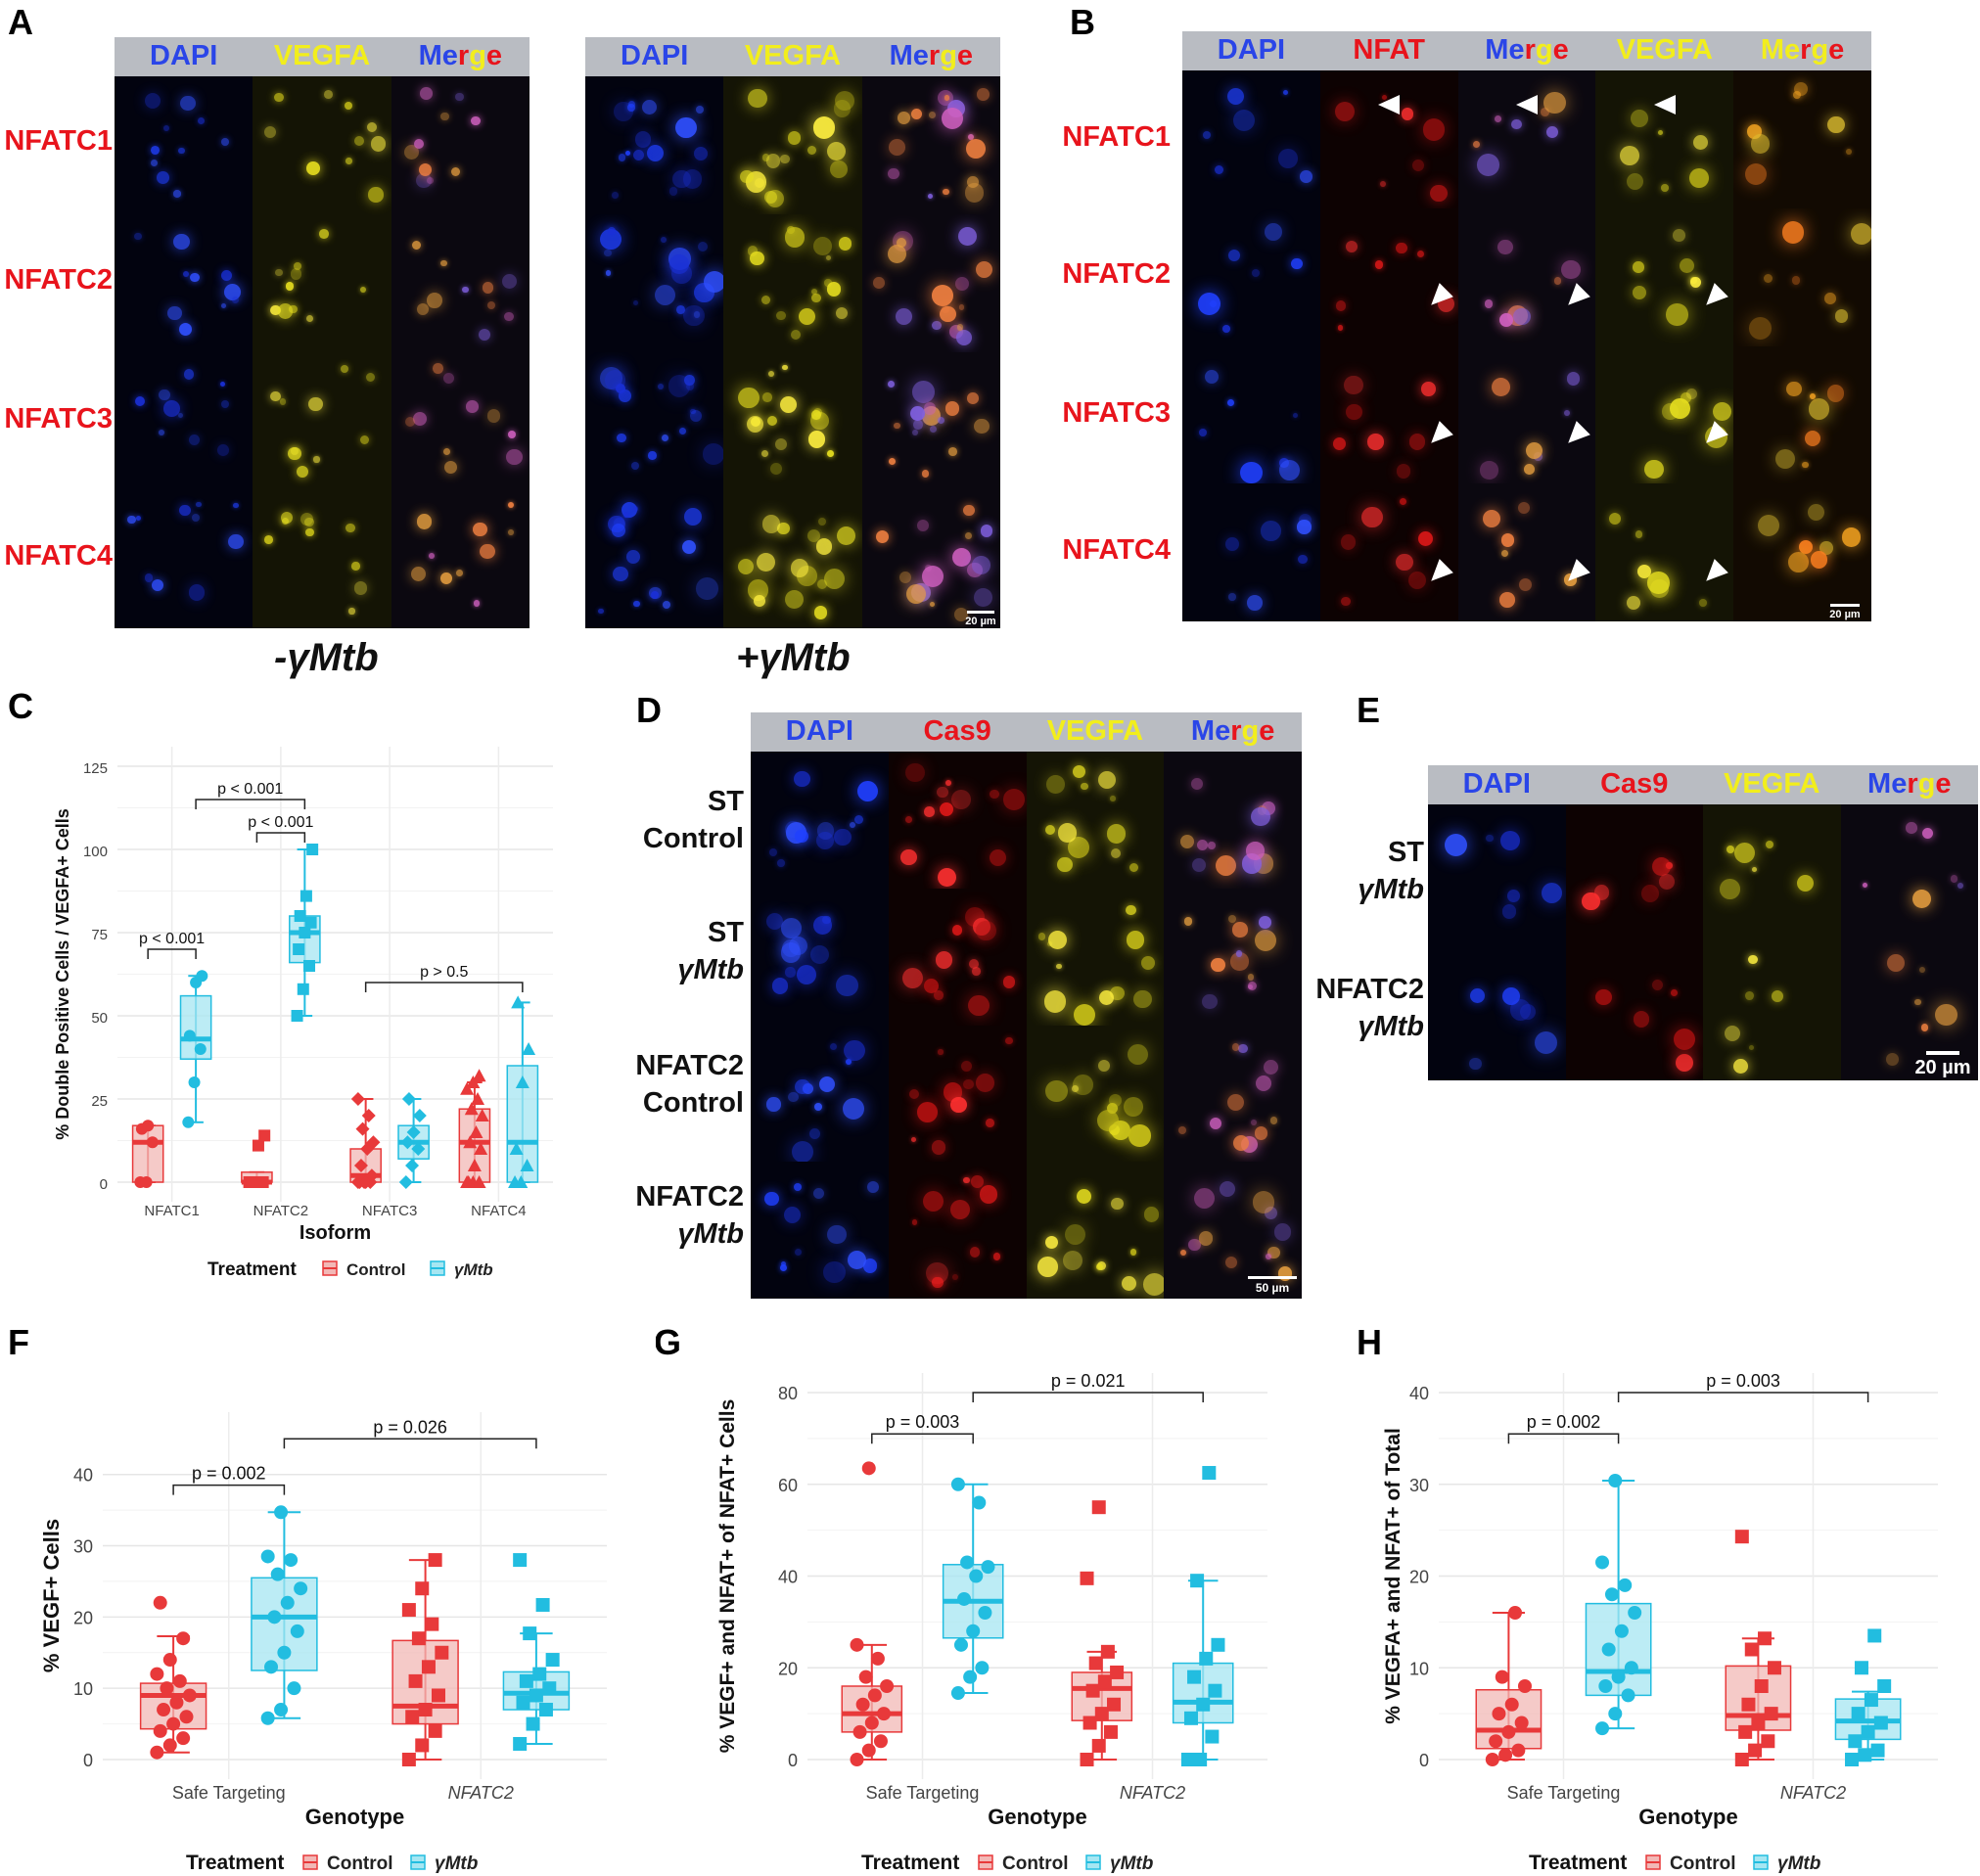 The image size is (1980, 1876). Describe the element at coordinates (710, 951) in the screenshot. I see `panel-d-row-label: ST γMtb` at that location.